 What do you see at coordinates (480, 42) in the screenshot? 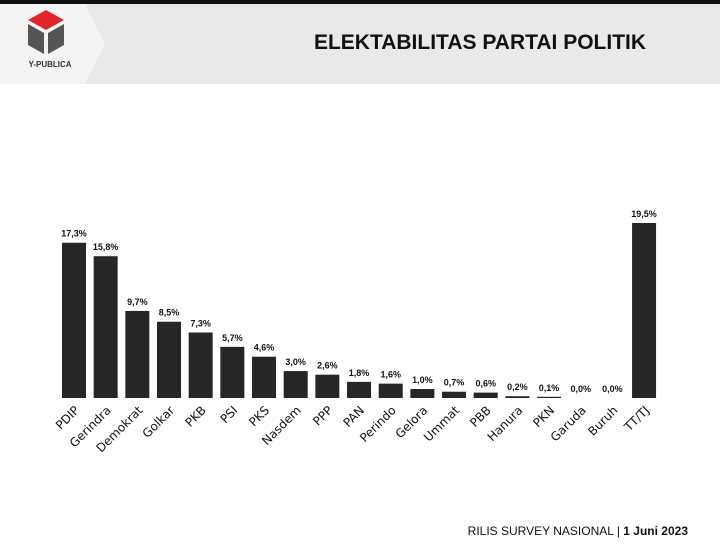
I see `page-title: ELEKTABILITAS PARTAI POLITIK` at bounding box center [480, 42].